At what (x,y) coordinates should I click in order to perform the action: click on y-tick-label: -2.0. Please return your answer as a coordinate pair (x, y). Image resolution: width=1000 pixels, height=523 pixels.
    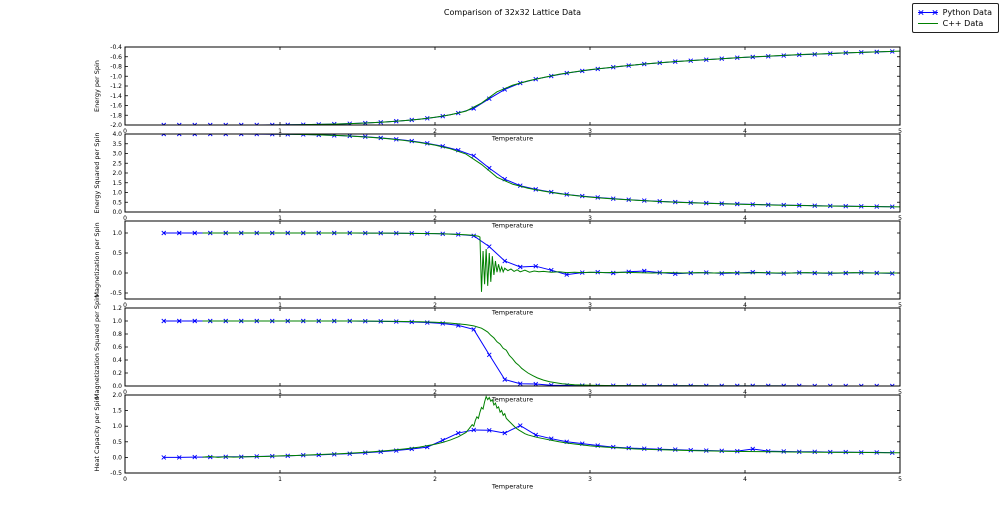
    Looking at the image, I should click on (116, 125).